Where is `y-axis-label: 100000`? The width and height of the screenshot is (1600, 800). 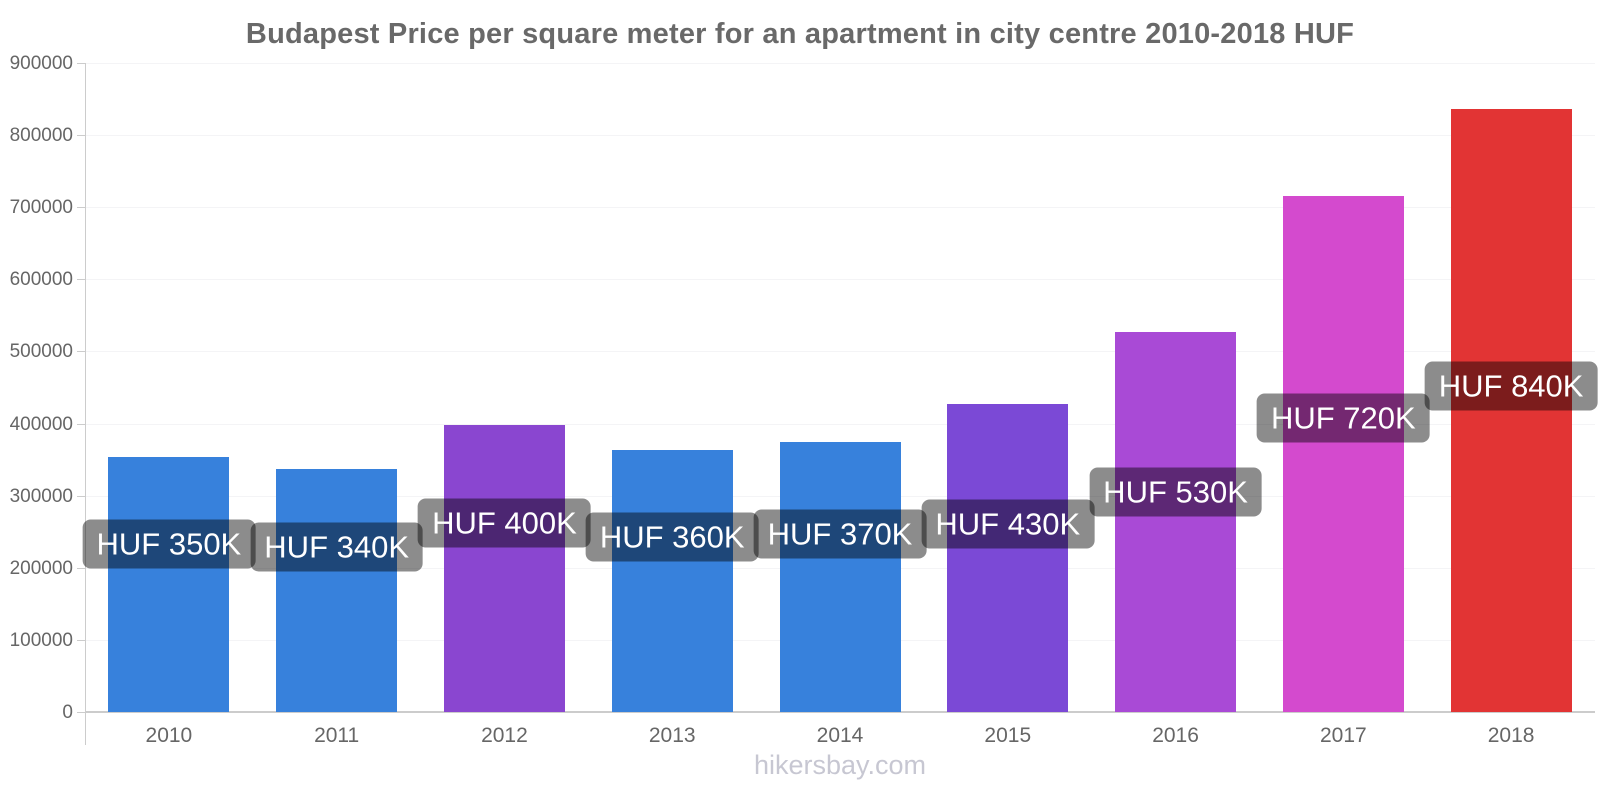 y-axis-label: 100000 is located at coordinates (41, 640).